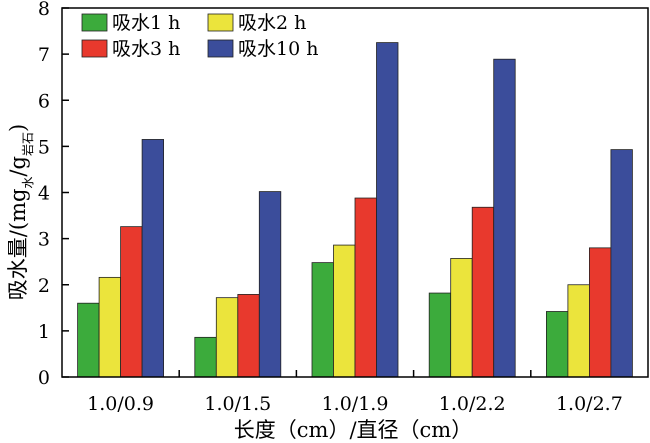 The image size is (650, 443). Describe the element at coordinates (44, 332) in the screenshot. I see `y-tick-label: 1` at that location.